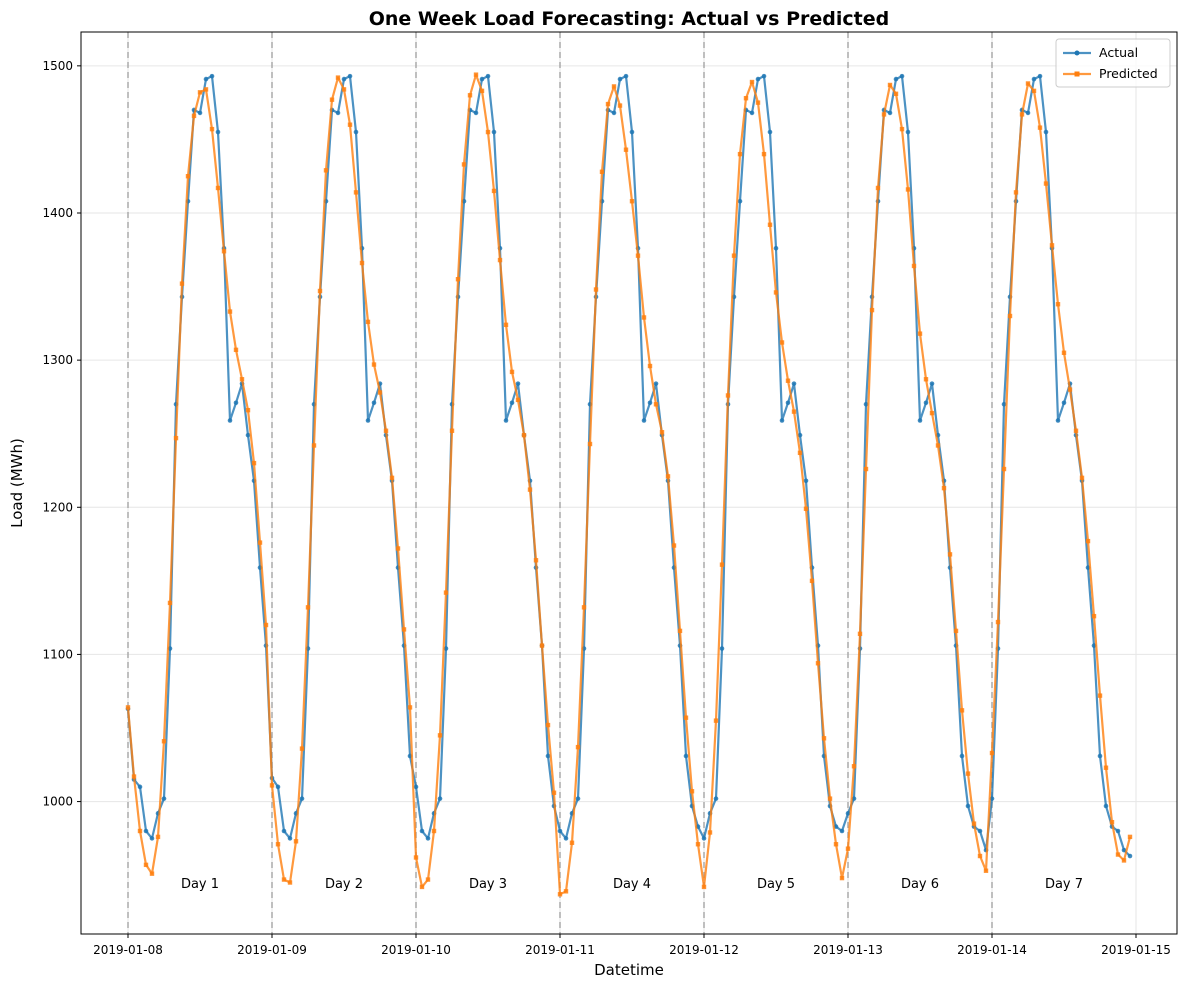  Describe the element at coordinates (57, 507) in the screenshot. I see `y-tick-label: 1200` at that location.